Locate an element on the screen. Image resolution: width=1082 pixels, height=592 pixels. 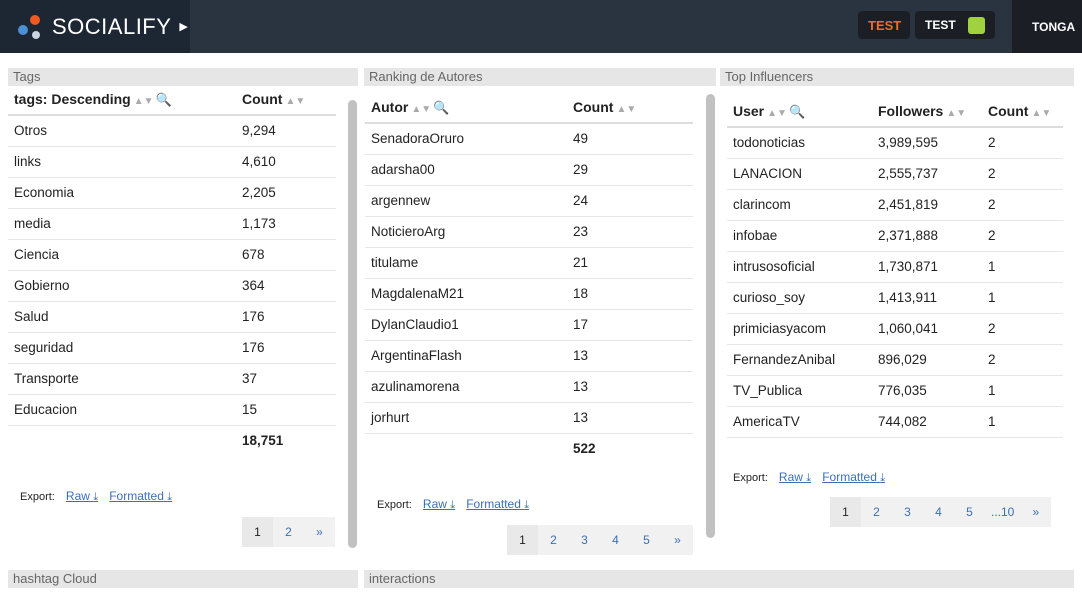
tags-export-formatted: Formatted ⤓ is located at coordinates (141, 496).